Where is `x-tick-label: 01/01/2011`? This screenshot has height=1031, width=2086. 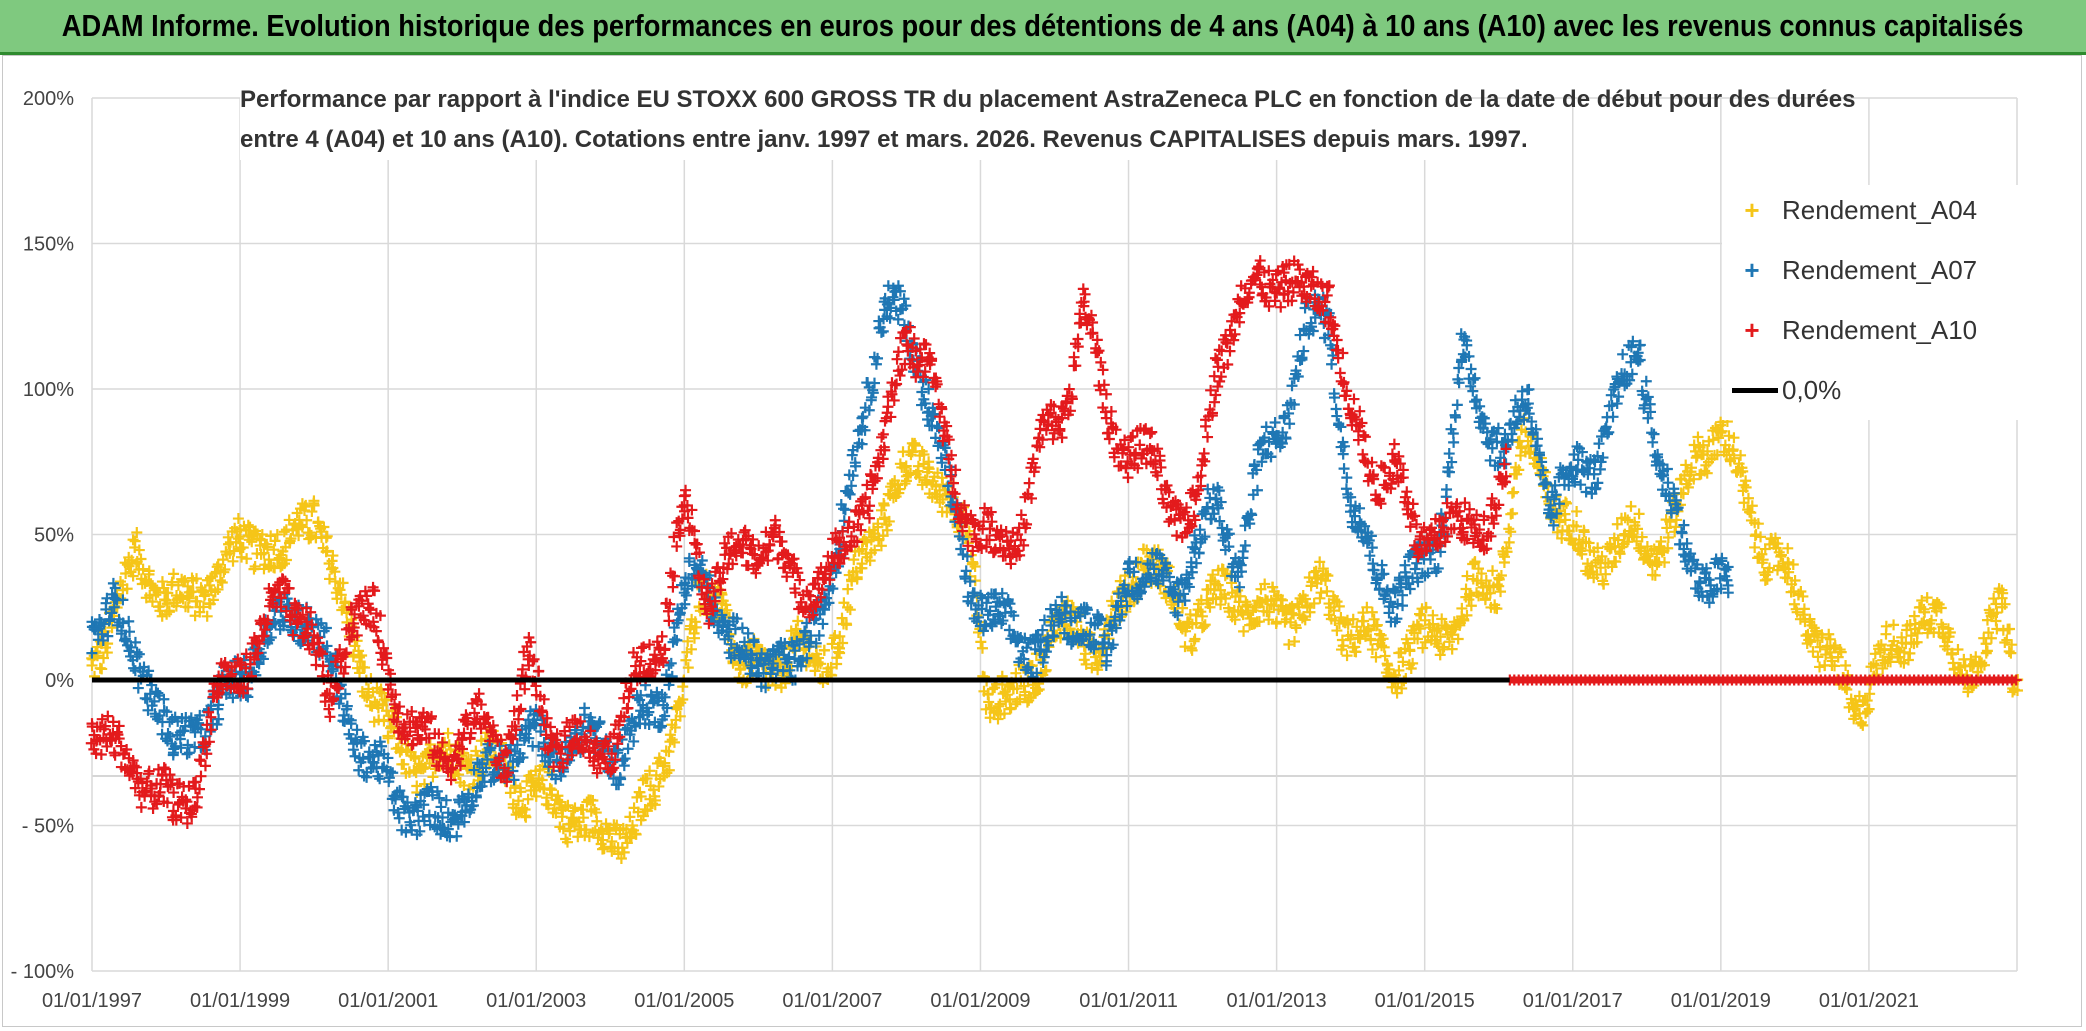
x-tick-label: 01/01/2011 is located at coordinates (1128, 1001).